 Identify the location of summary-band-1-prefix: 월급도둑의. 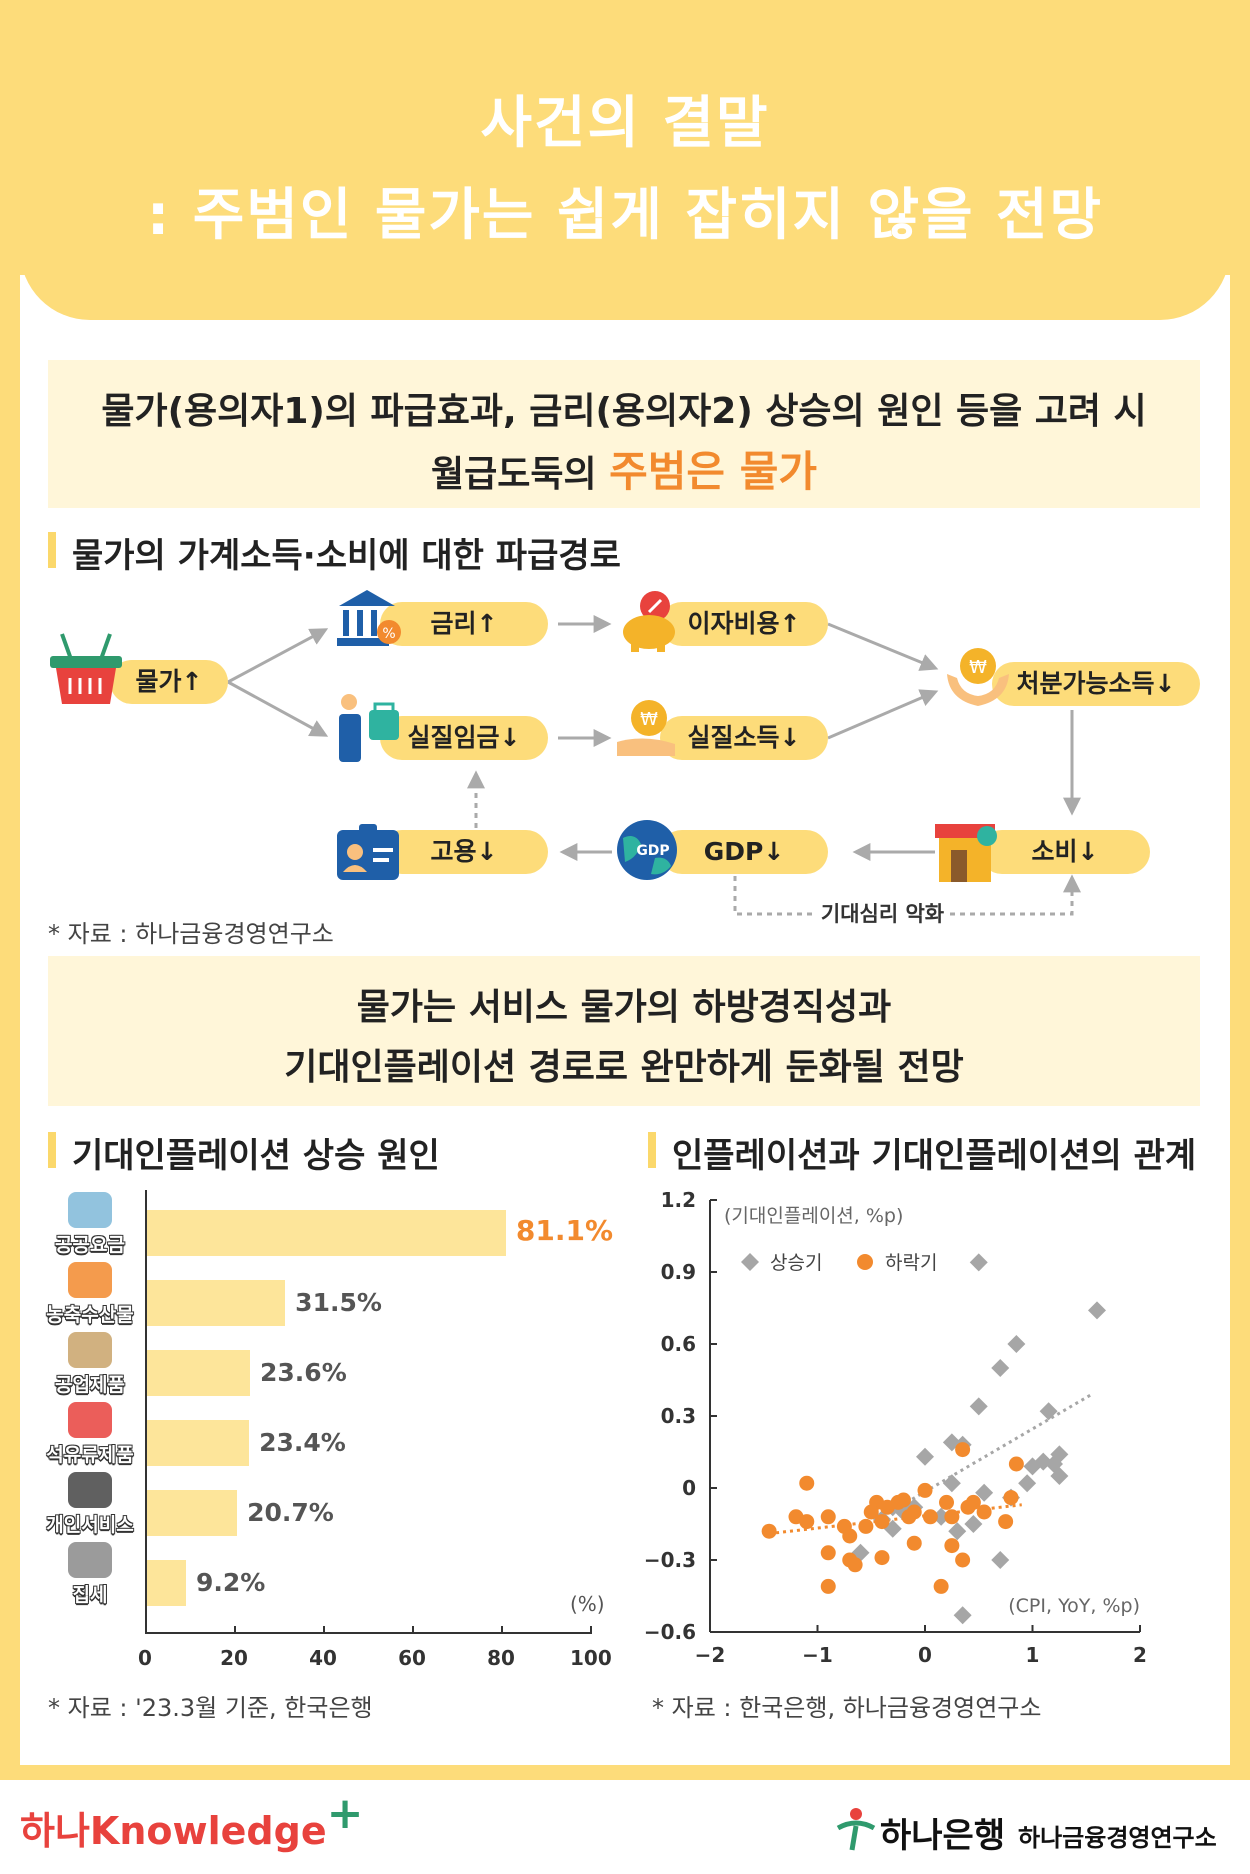
(520, 474).